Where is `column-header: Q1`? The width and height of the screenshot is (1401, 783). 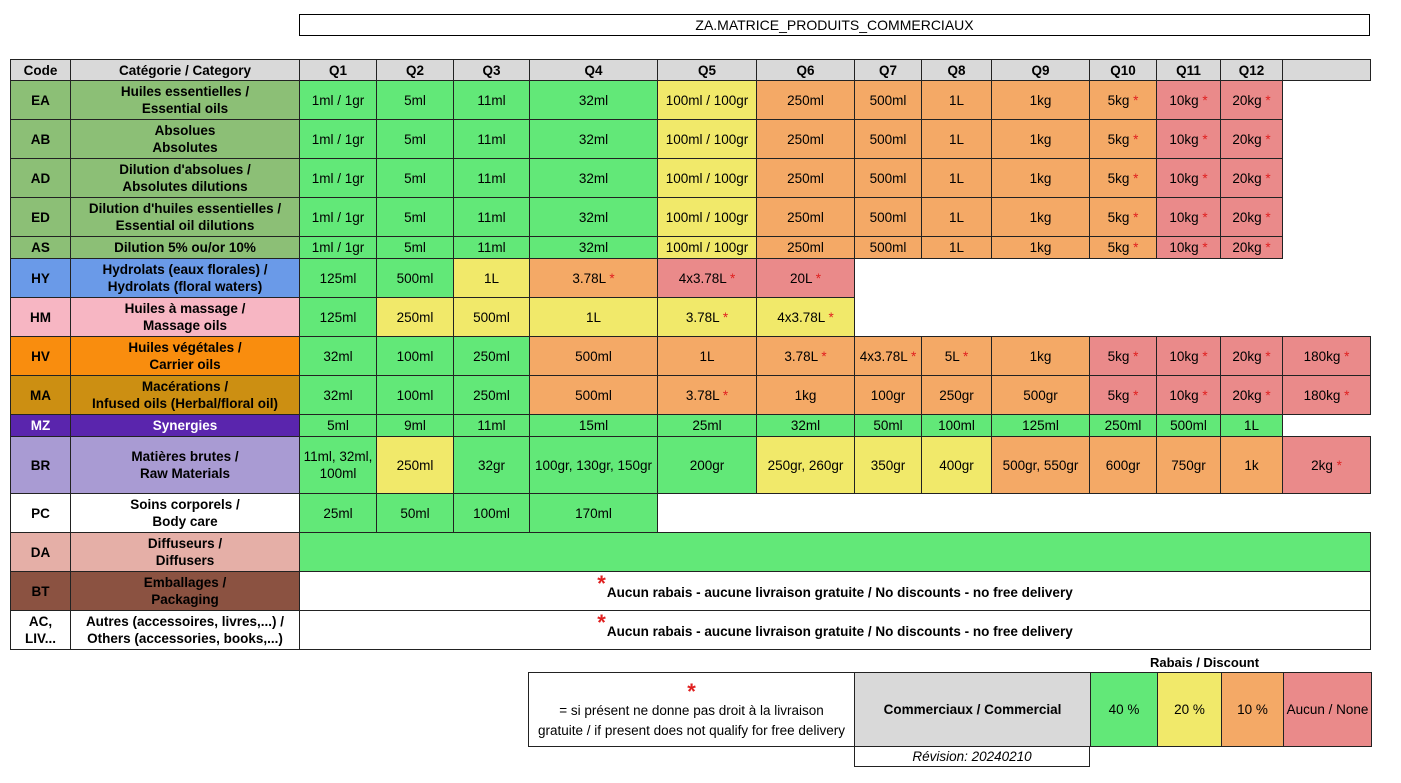 column-header: Q1 is located at coordinates (338, 70).